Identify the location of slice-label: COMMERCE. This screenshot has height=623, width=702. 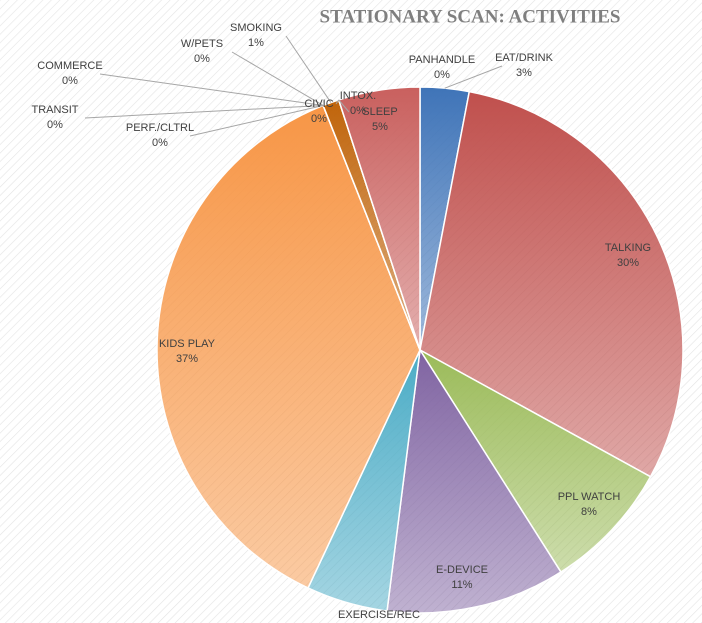
(69, 66).